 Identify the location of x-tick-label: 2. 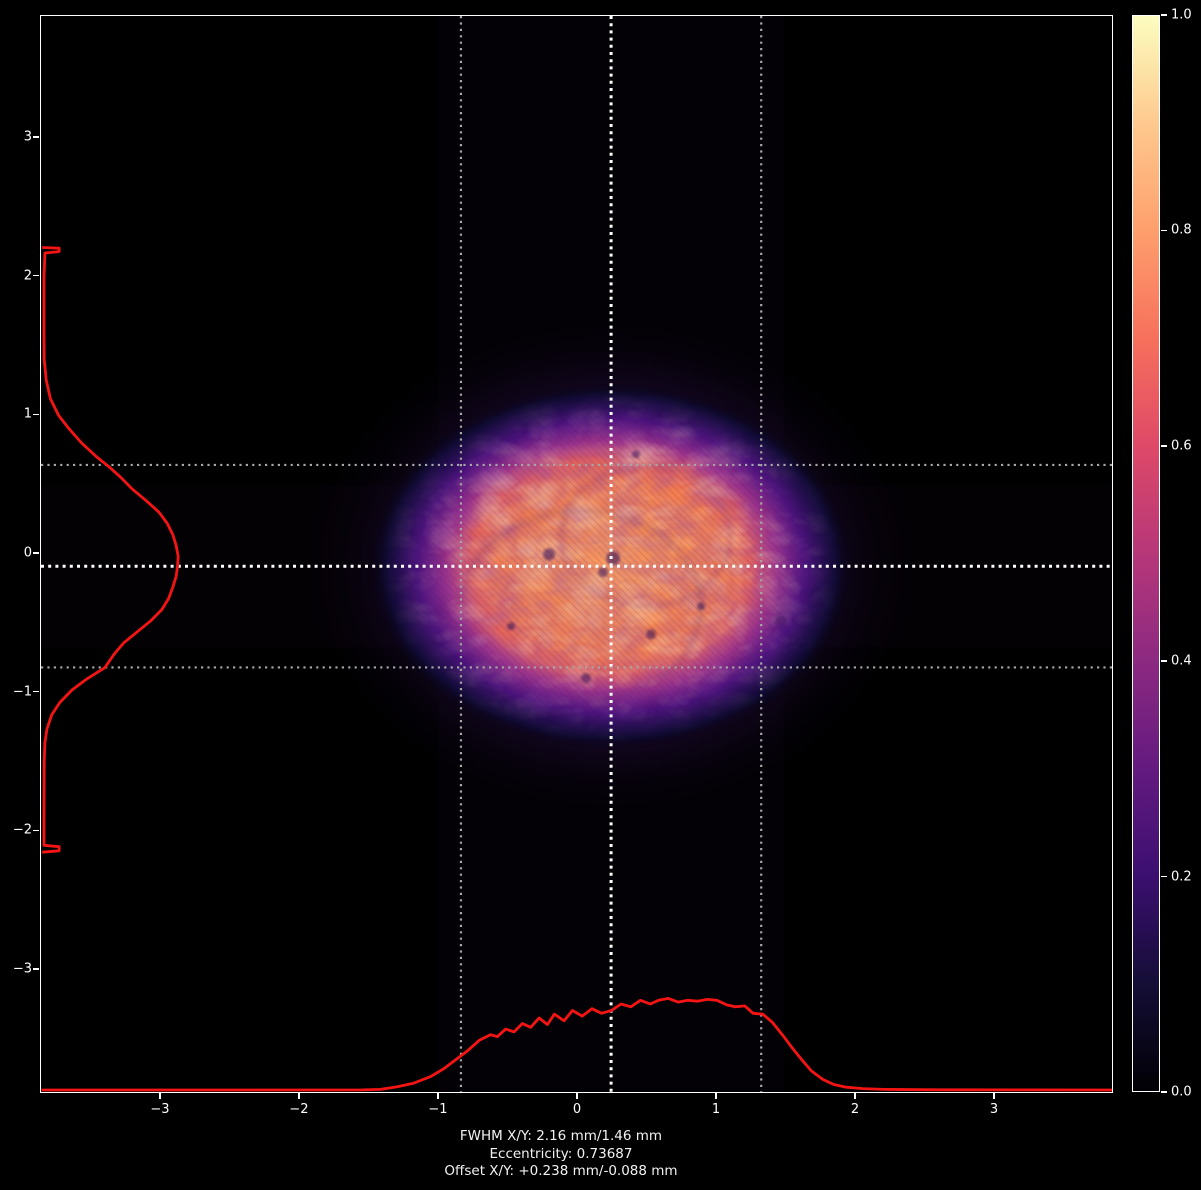
(855, 1109).